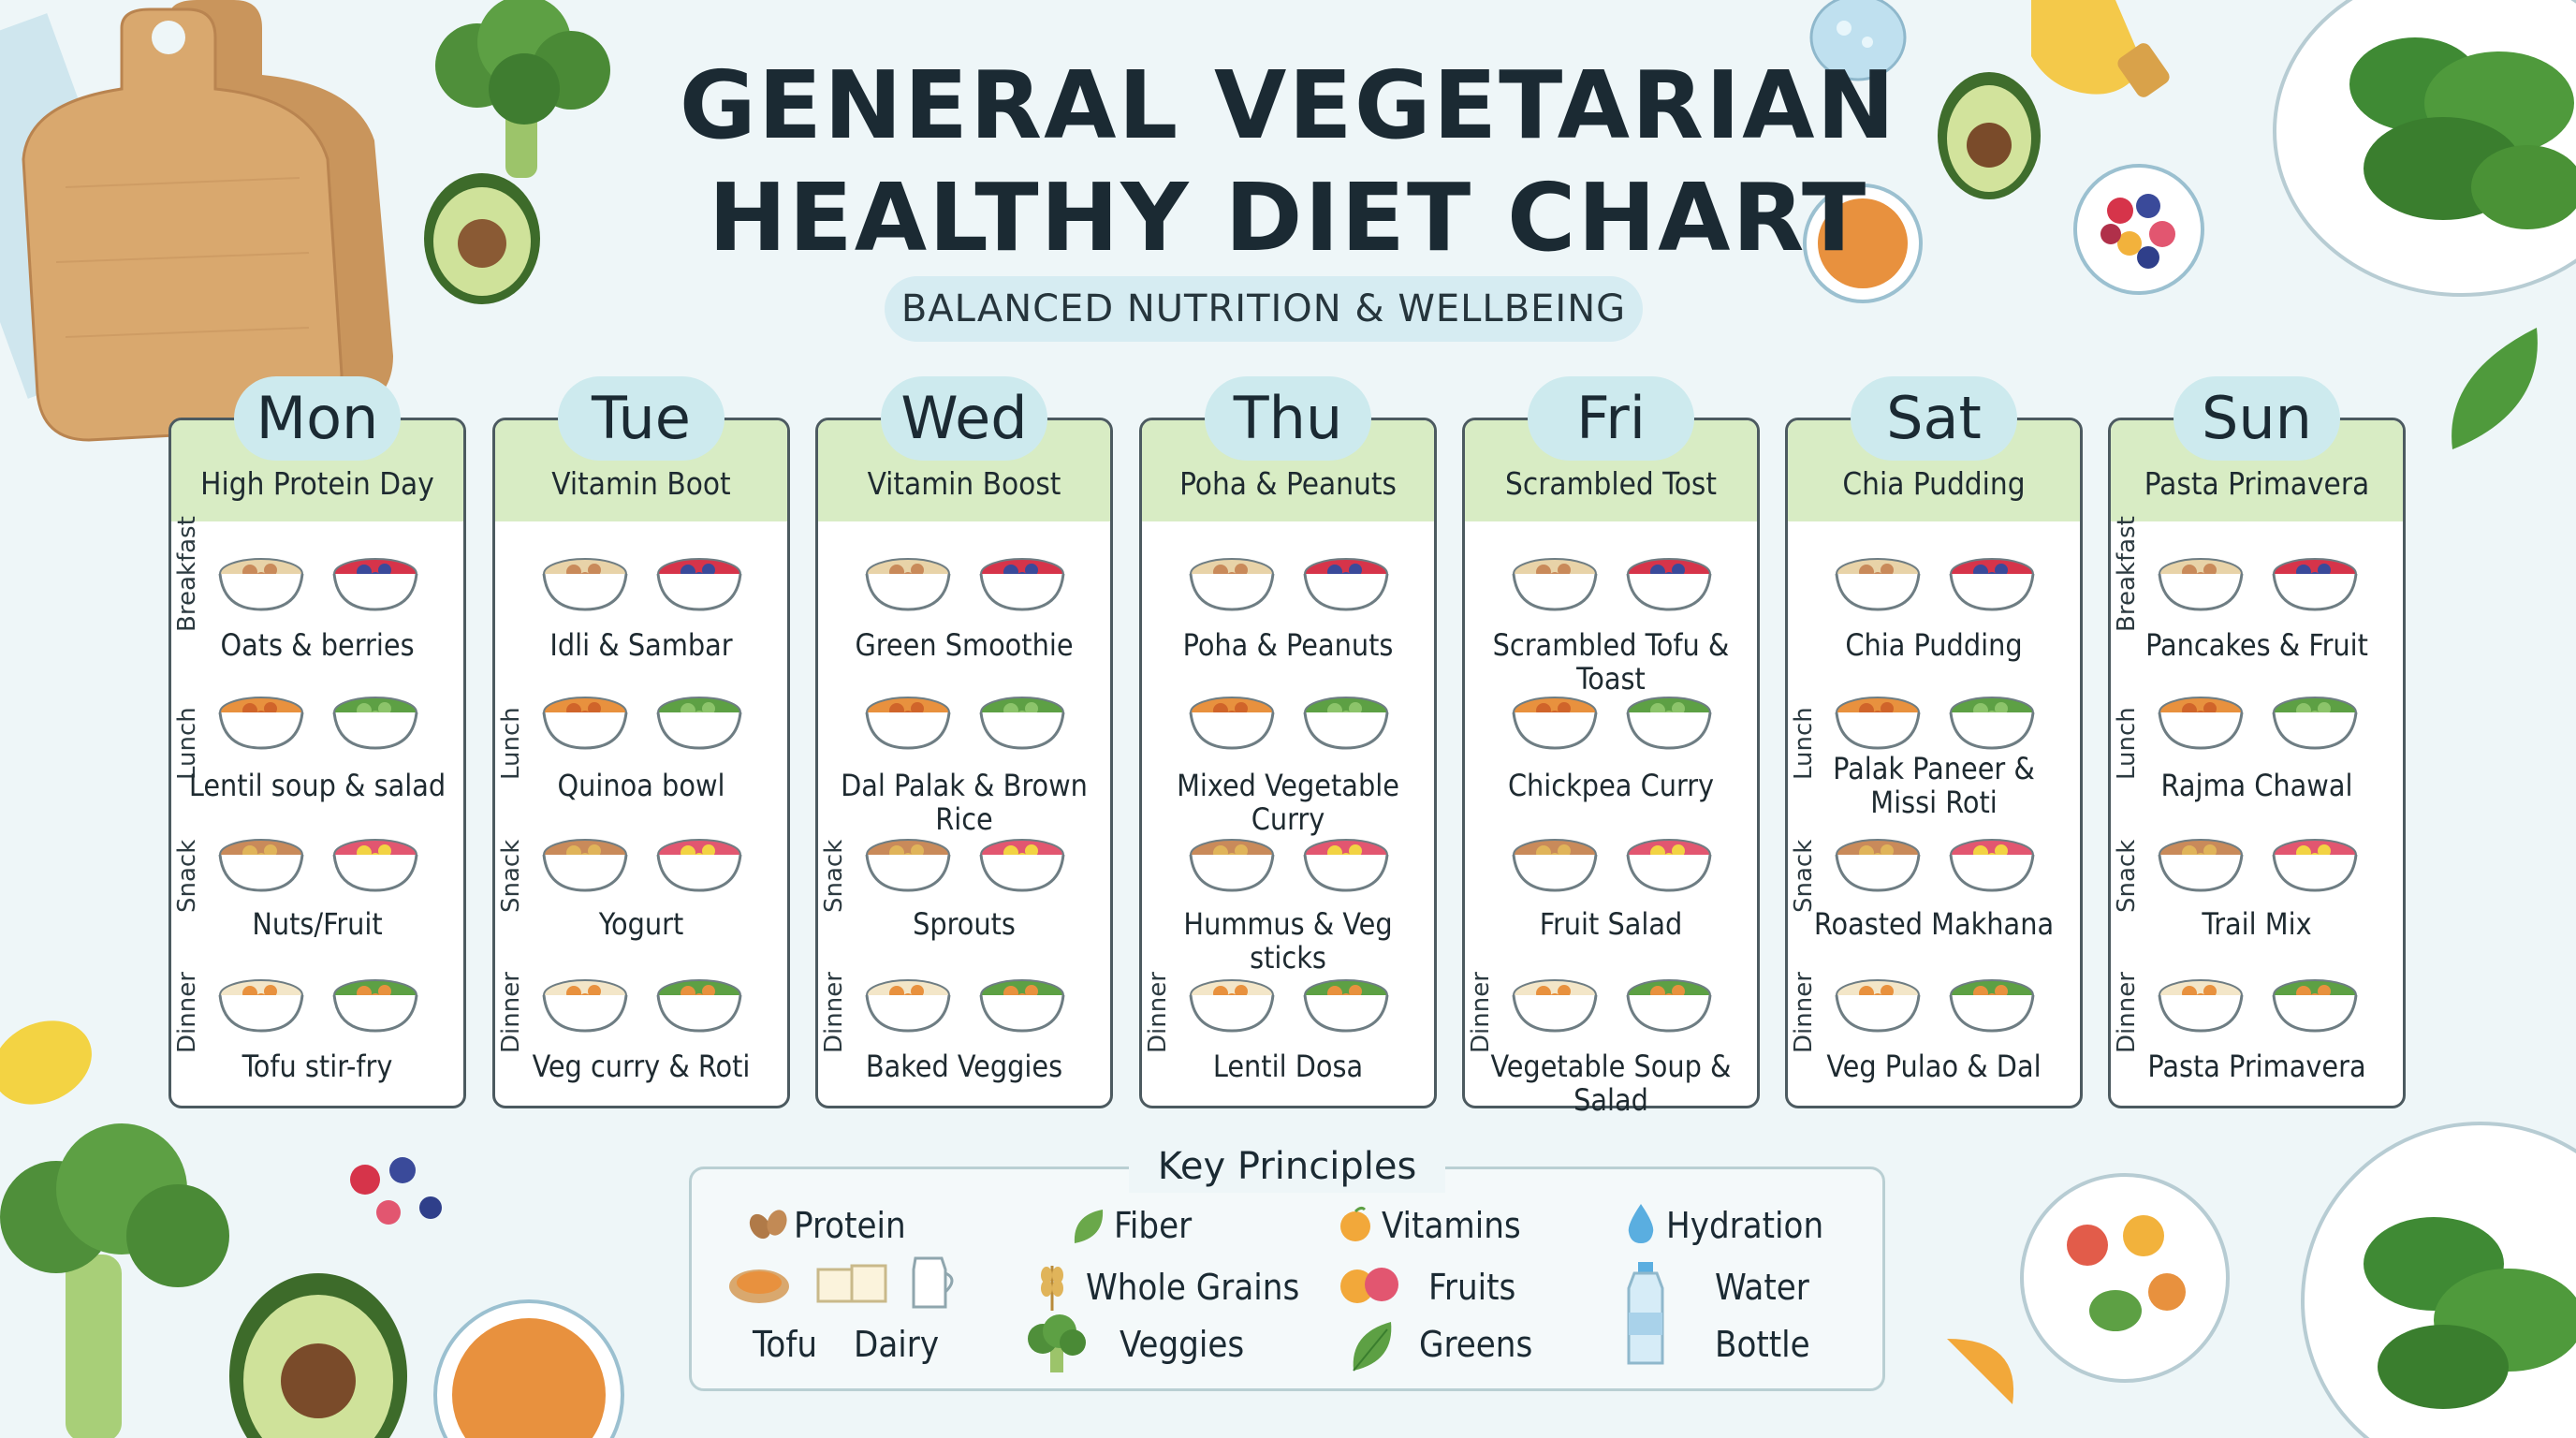 The height and width of the screenshot is (1438, 2576). I want to click on water-drop-icon, so click(1641, 1223).